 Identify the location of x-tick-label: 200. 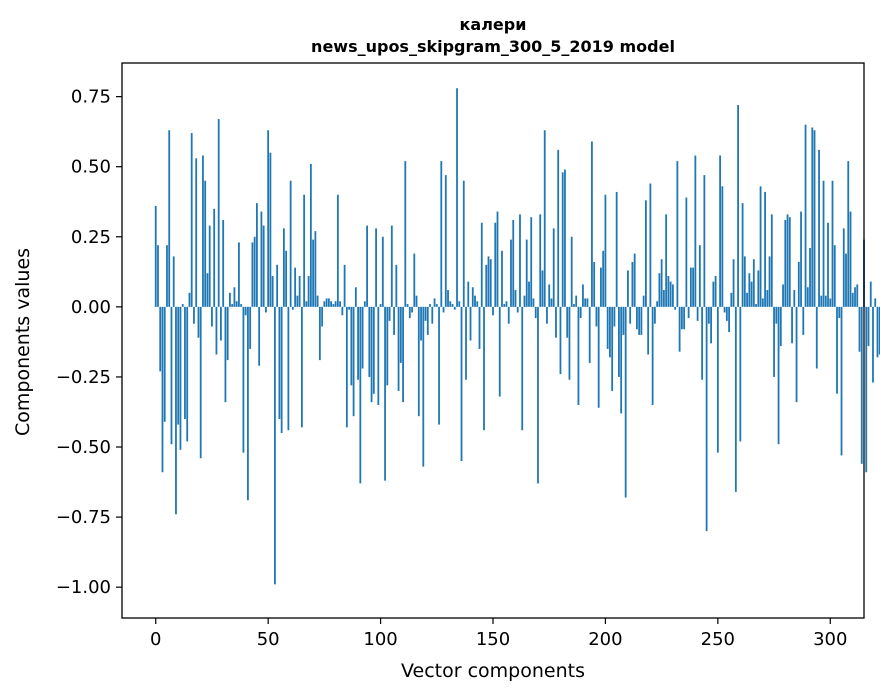
(605, 639).